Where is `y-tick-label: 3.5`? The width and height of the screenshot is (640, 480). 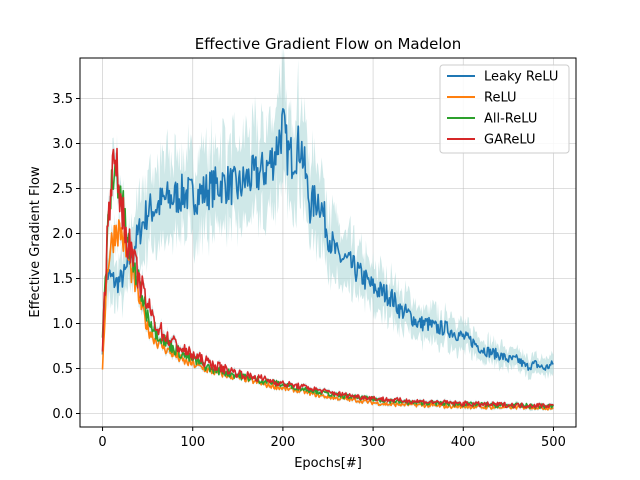 y-tick-label: 3.5 is located at coordinates (62, 99).